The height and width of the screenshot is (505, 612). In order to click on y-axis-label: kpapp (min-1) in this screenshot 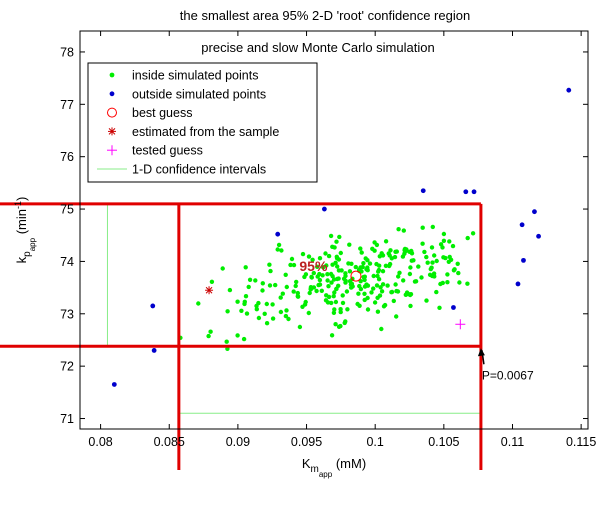, I will do `click(25, 230)`.